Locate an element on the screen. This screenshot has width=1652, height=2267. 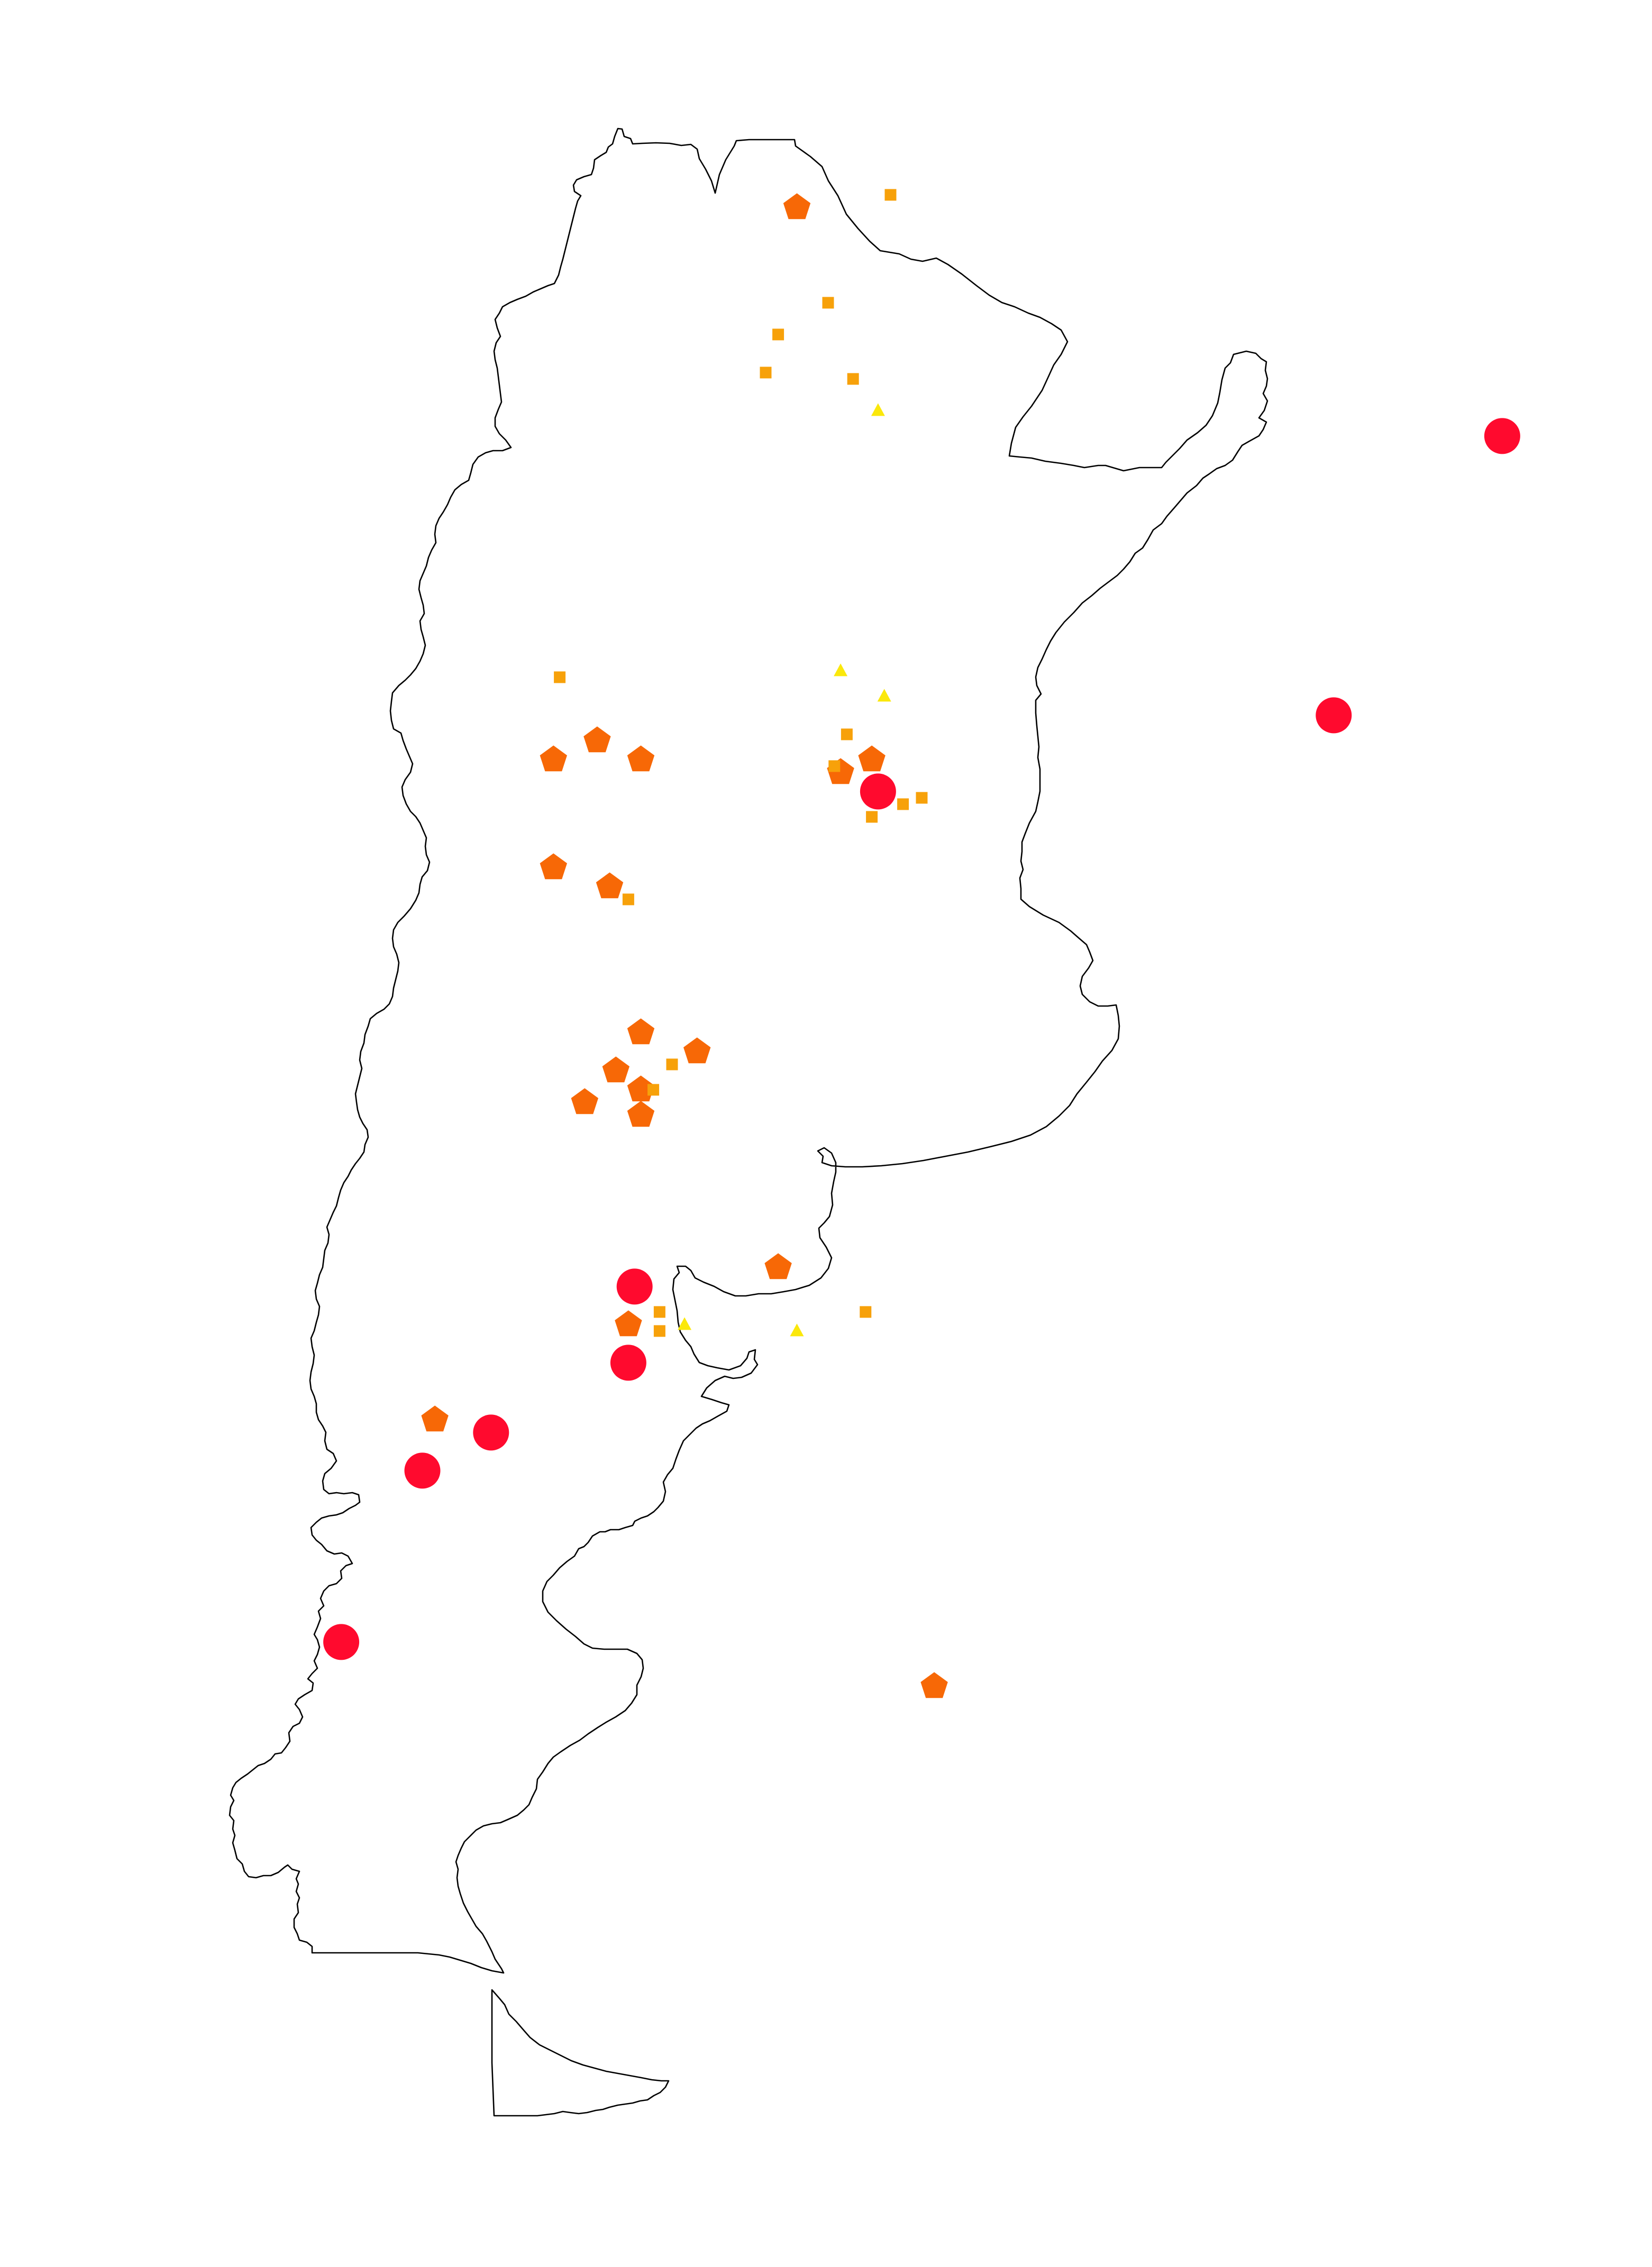
tierra-del-fuego-outline is located at coordinates (580, 2053).